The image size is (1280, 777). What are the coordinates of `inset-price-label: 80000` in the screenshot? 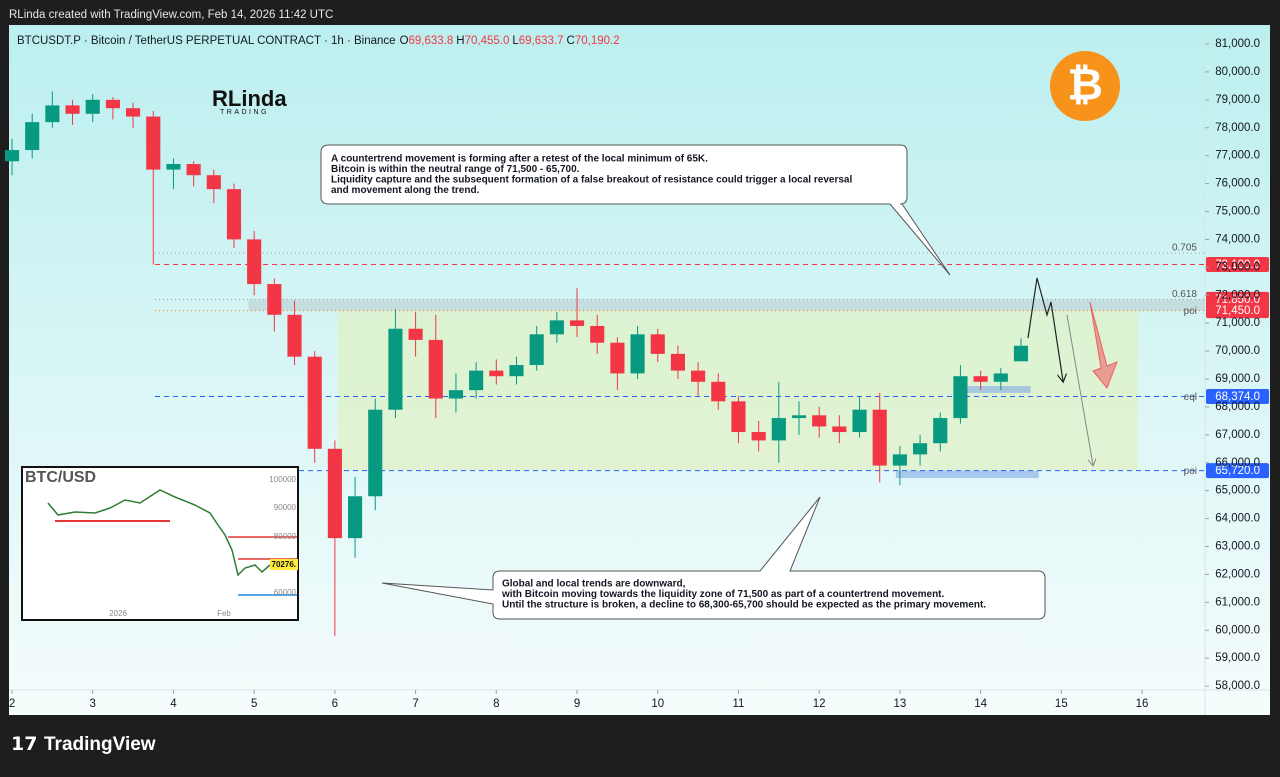 It's located at (285, 536).